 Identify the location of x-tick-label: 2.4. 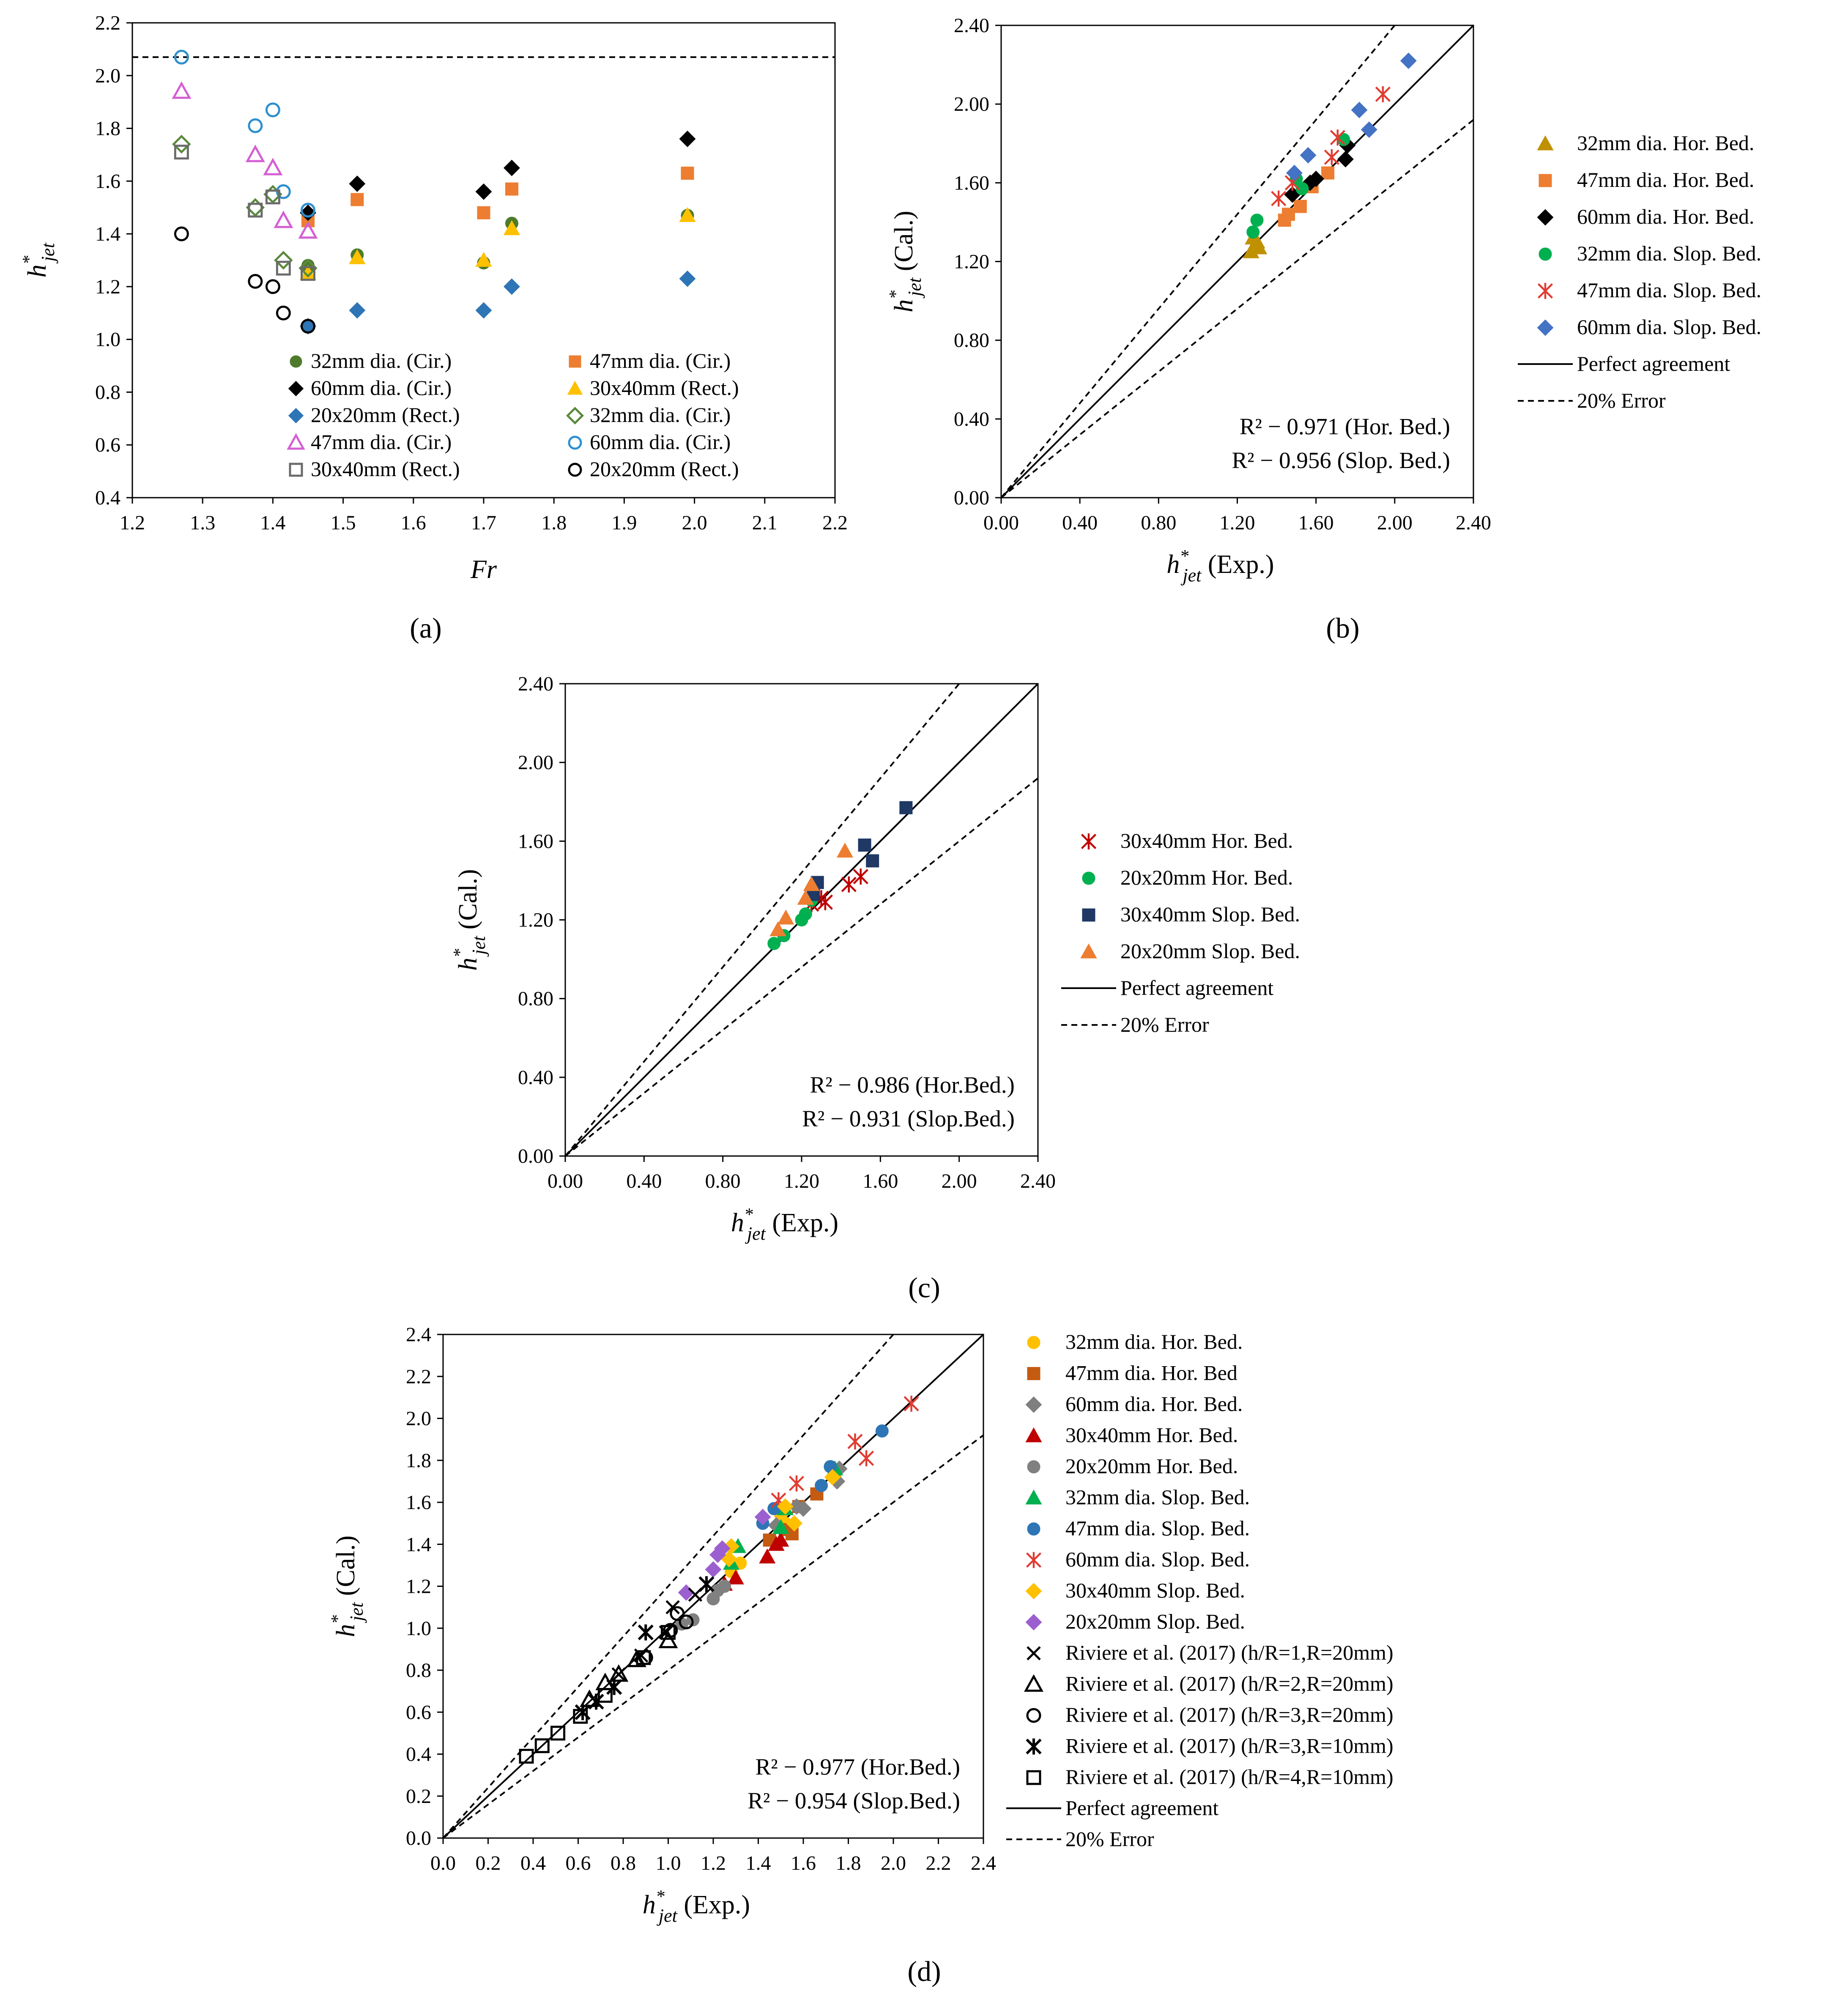
(983, 1863).